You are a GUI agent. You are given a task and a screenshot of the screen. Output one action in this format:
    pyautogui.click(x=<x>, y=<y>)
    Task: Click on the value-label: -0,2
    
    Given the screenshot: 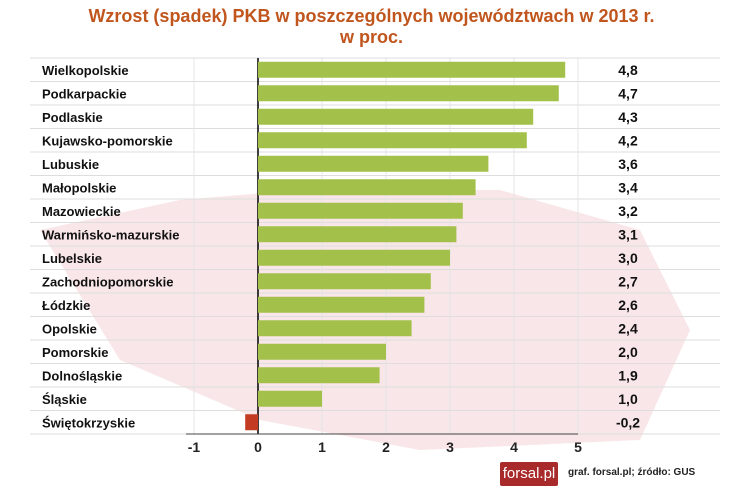 What is the action you would take?
    pyautogui.click(x=628, y=422)
    